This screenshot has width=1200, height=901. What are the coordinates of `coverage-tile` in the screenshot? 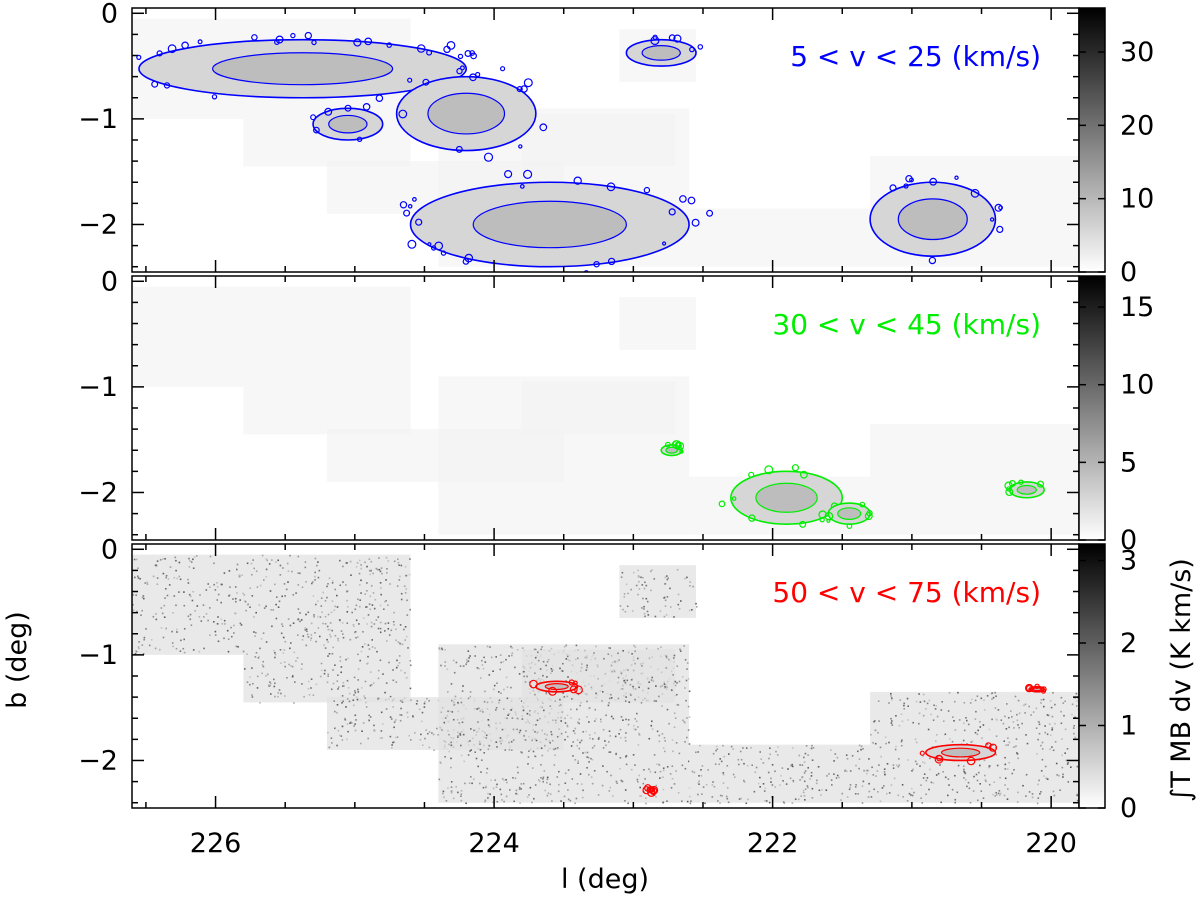 It's located at (658, 323).